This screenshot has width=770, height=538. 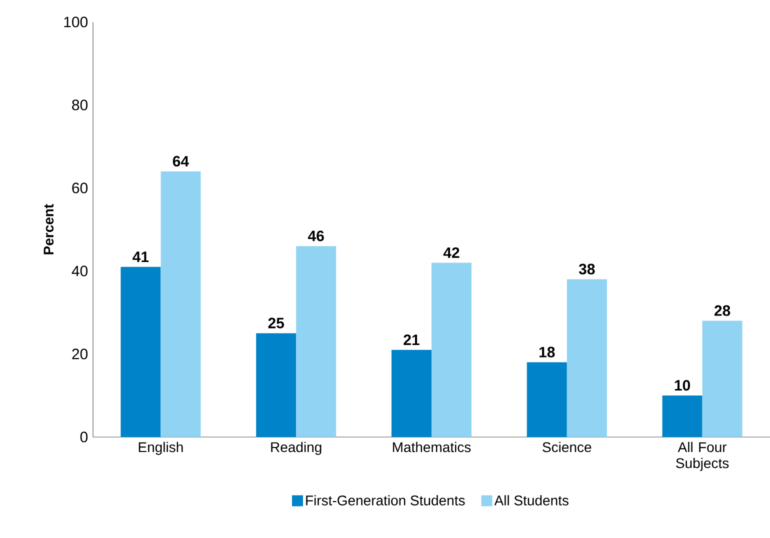 What do you see at coordinates (49, 229) in the screenshot?
I see `y-axis-title: Percent` at bounding box center [49, 229].